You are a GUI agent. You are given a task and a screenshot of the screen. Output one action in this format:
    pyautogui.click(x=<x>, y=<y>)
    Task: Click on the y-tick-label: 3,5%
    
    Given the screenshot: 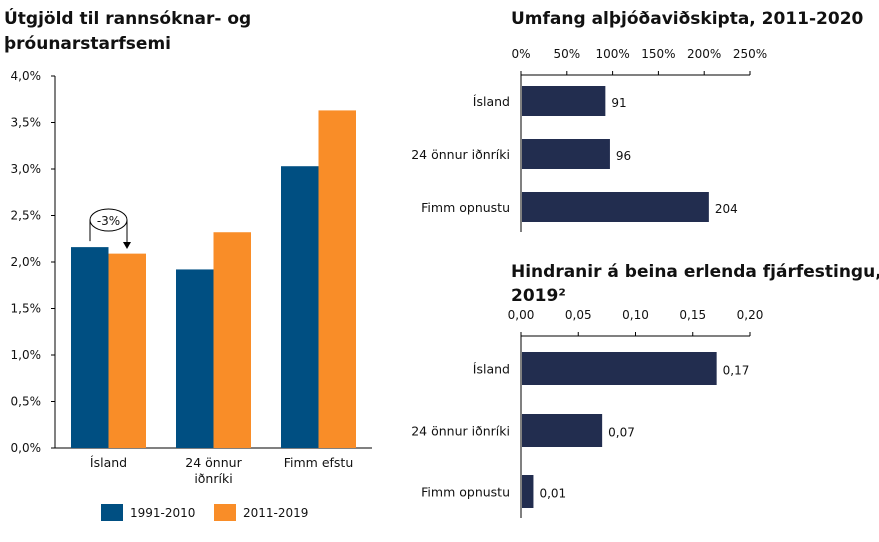 What is the action you would take?
    pyautogui.click(x=26, y=123)
    